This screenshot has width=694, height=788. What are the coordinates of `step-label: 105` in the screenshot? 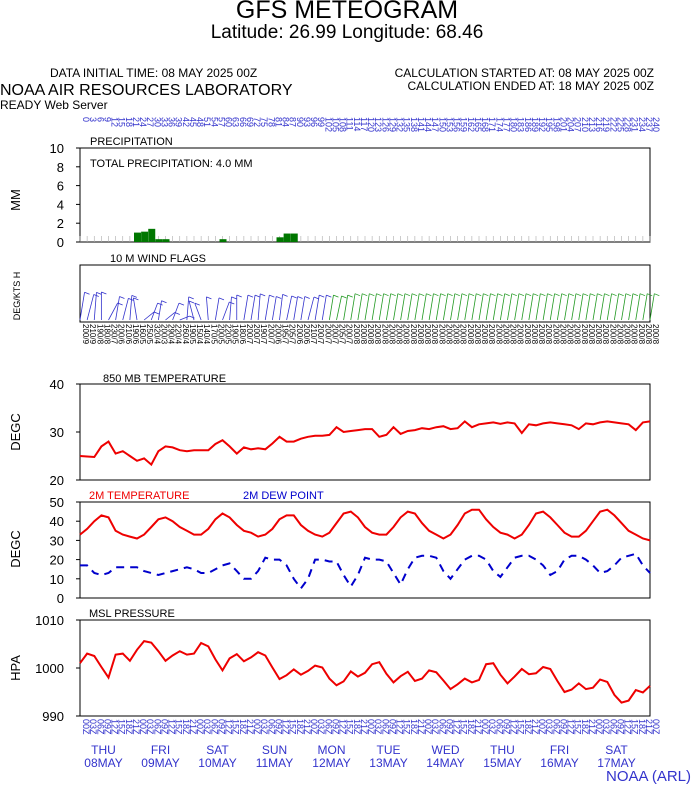 It's located at (335, 124).